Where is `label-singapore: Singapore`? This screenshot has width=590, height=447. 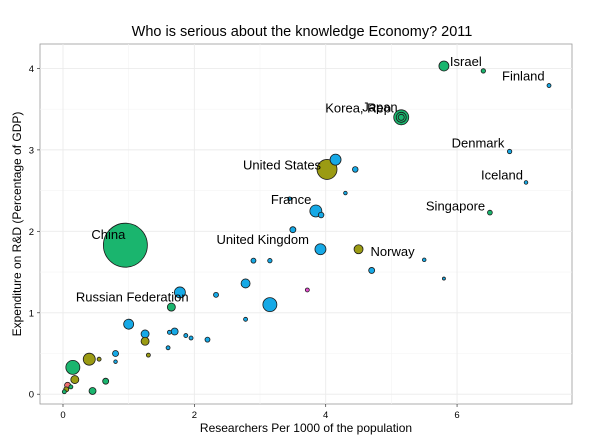
label-singapore: Singapore is located at coordinates (455, 206).